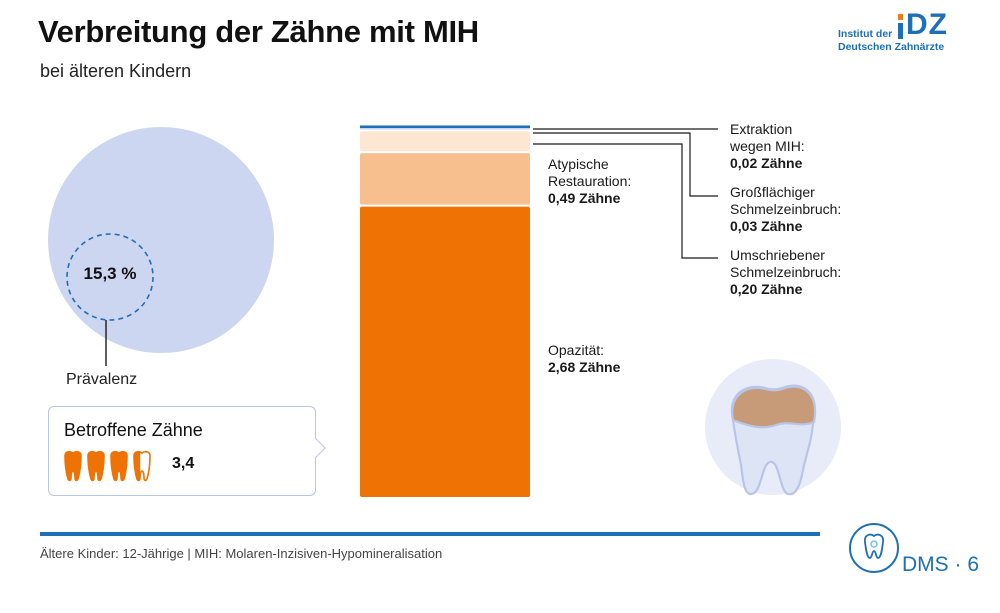 The width and height of the screenshot is (1000, 613). I want to click on stacked-bar, so click(445, 311).